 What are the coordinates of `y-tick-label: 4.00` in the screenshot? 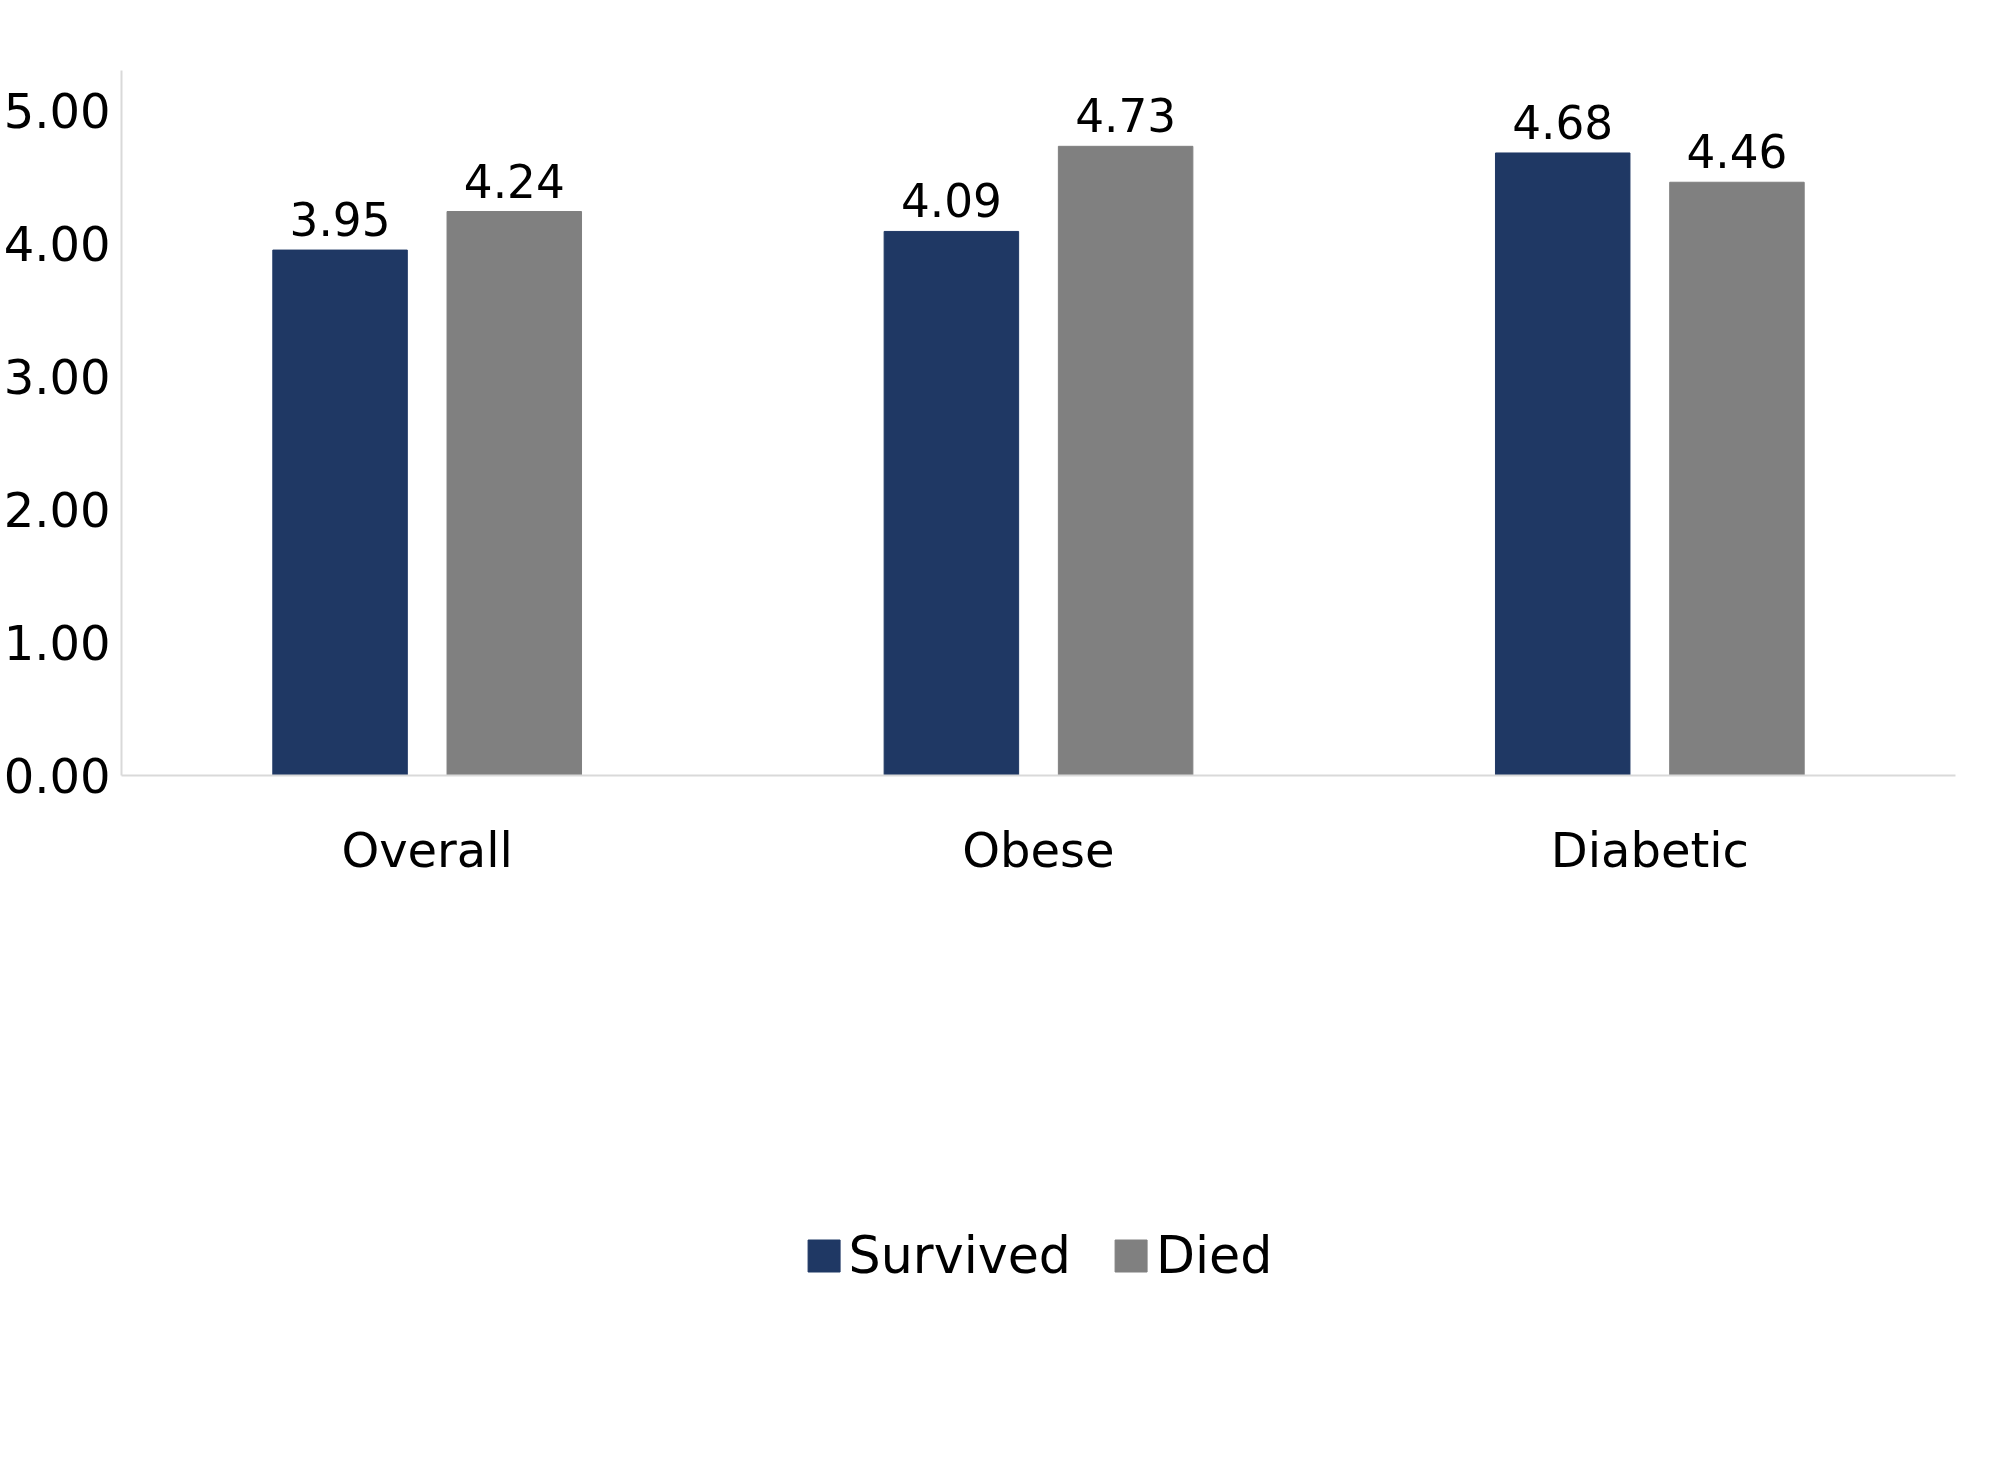 It's located at (57, 243).